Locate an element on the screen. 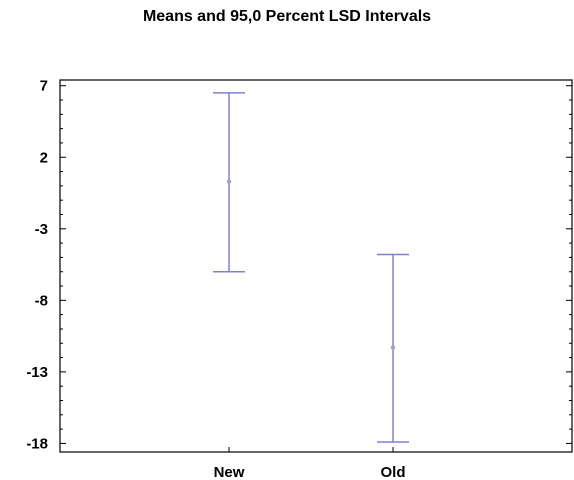 This screenshot has height=480, width=574. x-tick-label: New is located at coordinates (229, 472).